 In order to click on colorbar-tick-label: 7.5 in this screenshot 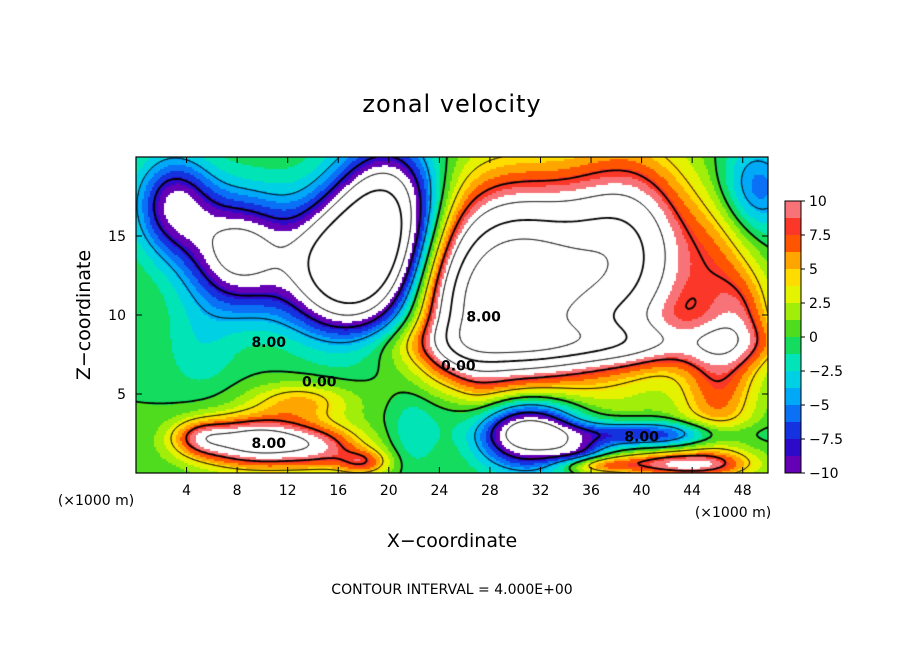, I will do `click(820, 236)`.